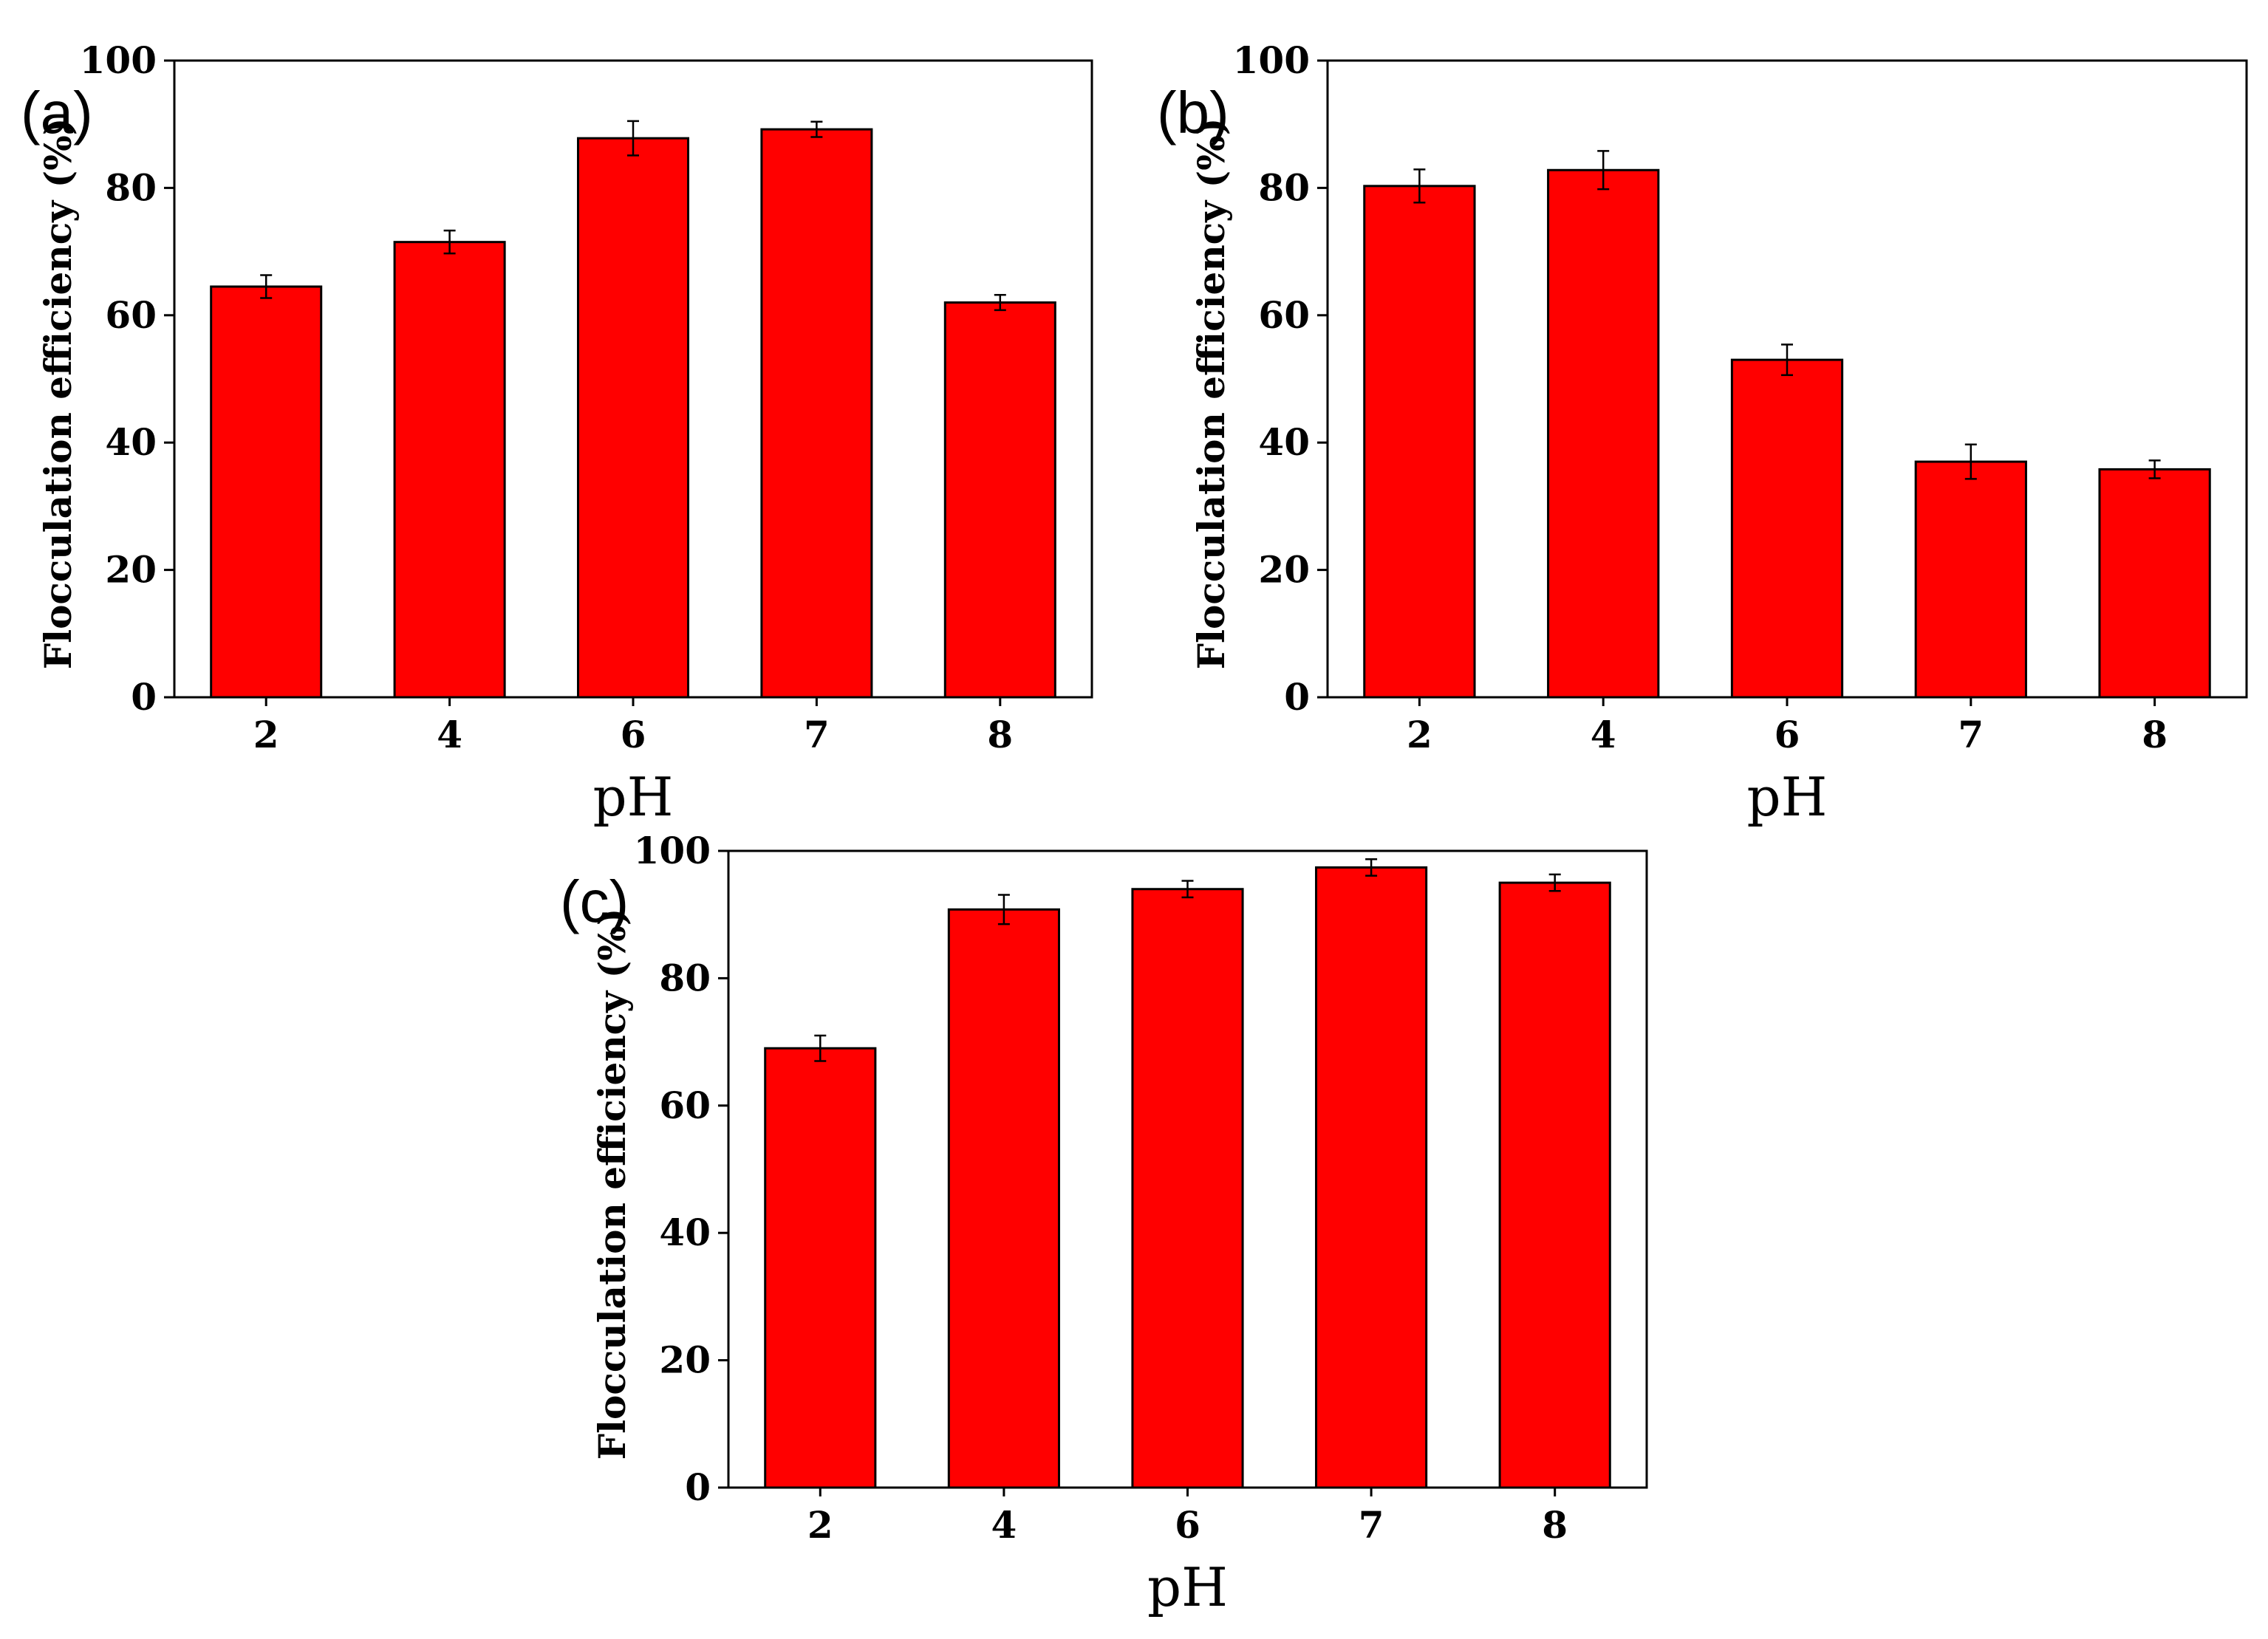 This screenshot has width=2268, height=1639. I want to click on panel-label: (b), so click(1193, 113).